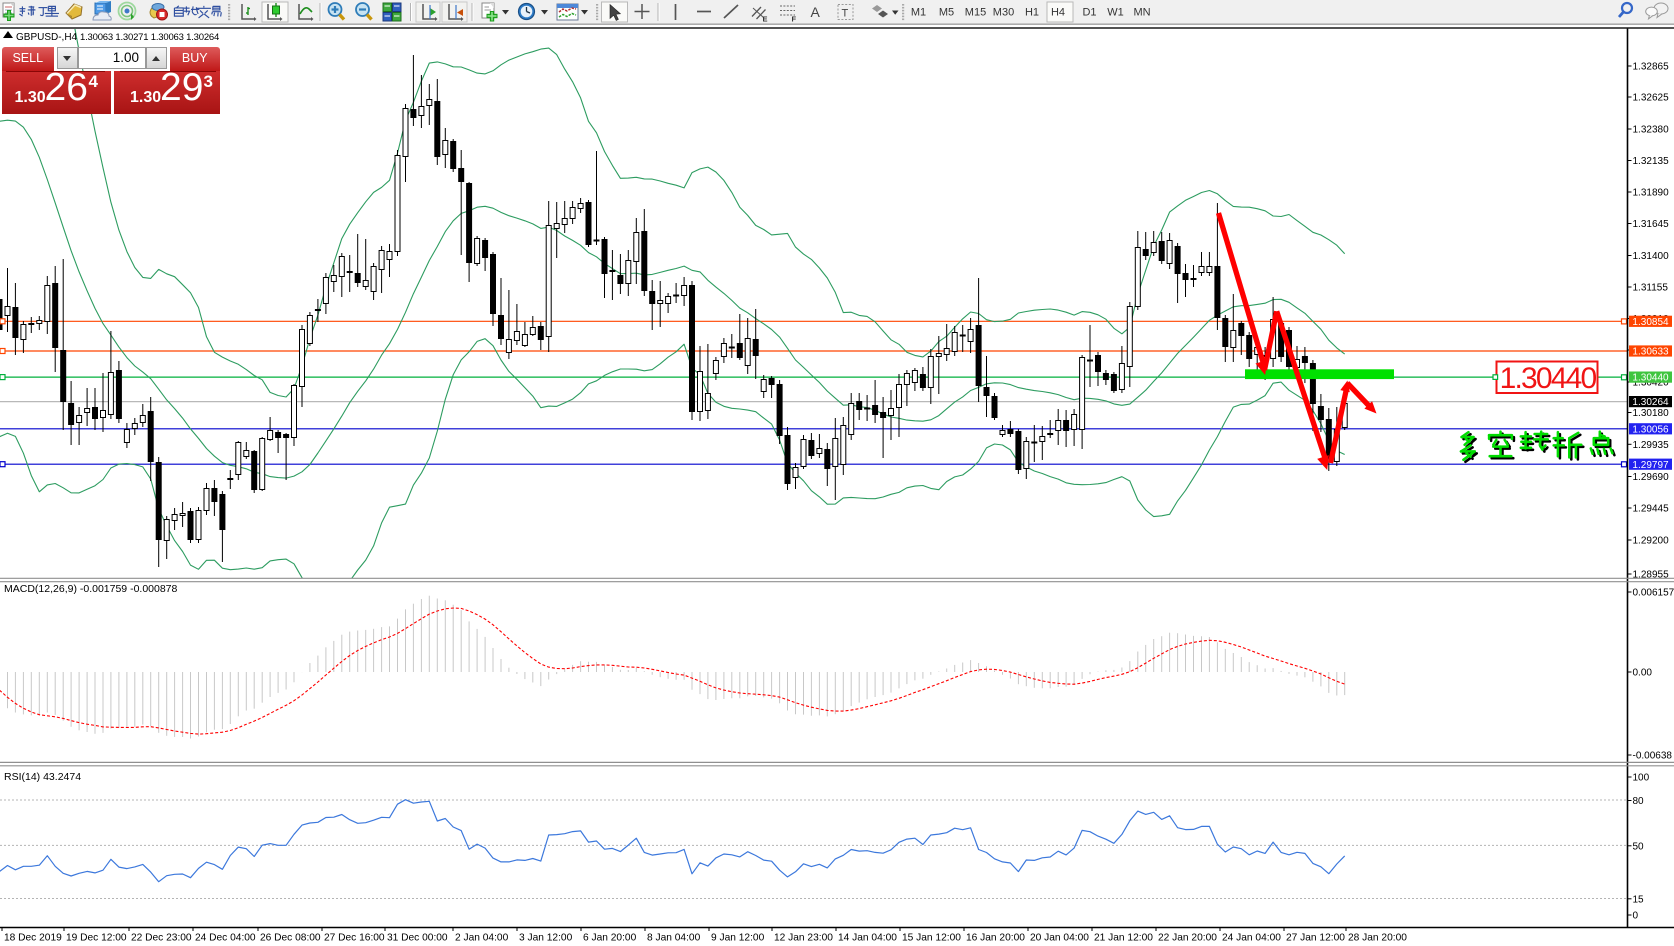  I want to click on svg-text: RSI(14) 43.2474, so click(42, 777).